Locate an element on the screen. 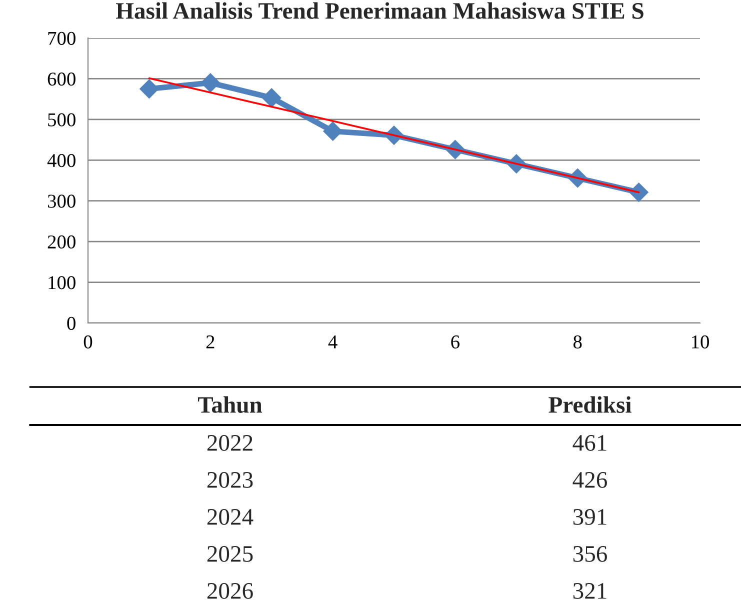  text: 2024 is located at coordinates (230, 516).